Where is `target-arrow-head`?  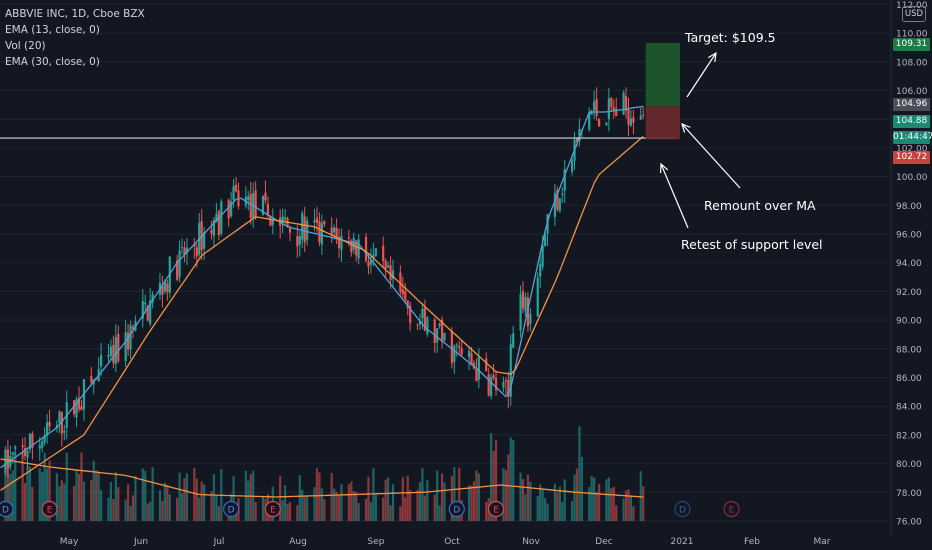
target-arrow-head is located at coordinates (712, 57).